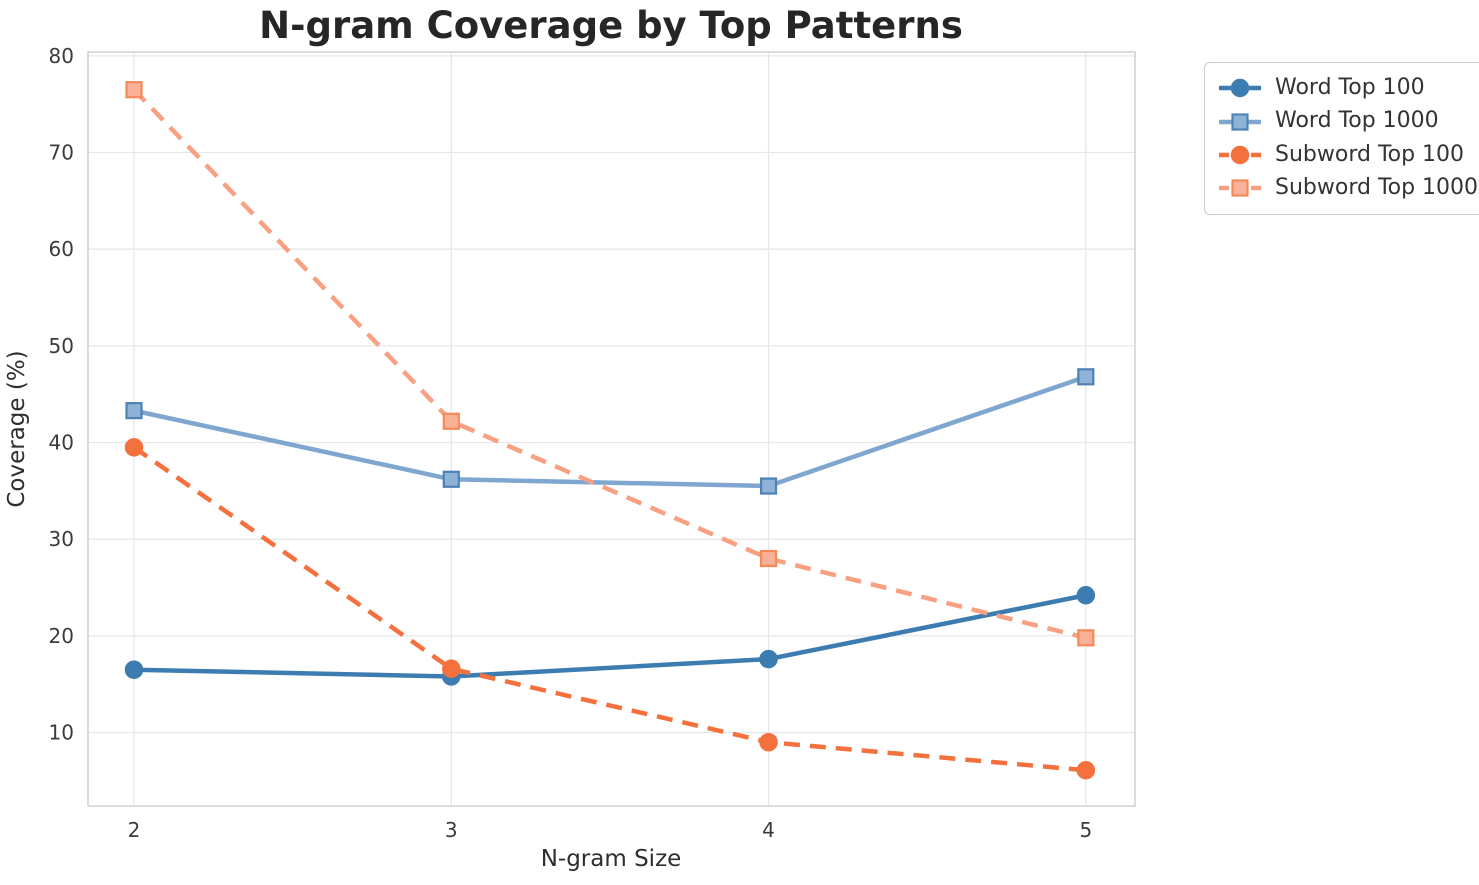 The width and height of the screenshot is (1479, 885). What do you see at coordinates (1377, 188) in the screenshot?
I see `legend-label: Subword Top 1000` at bounding box center [1377, 188].